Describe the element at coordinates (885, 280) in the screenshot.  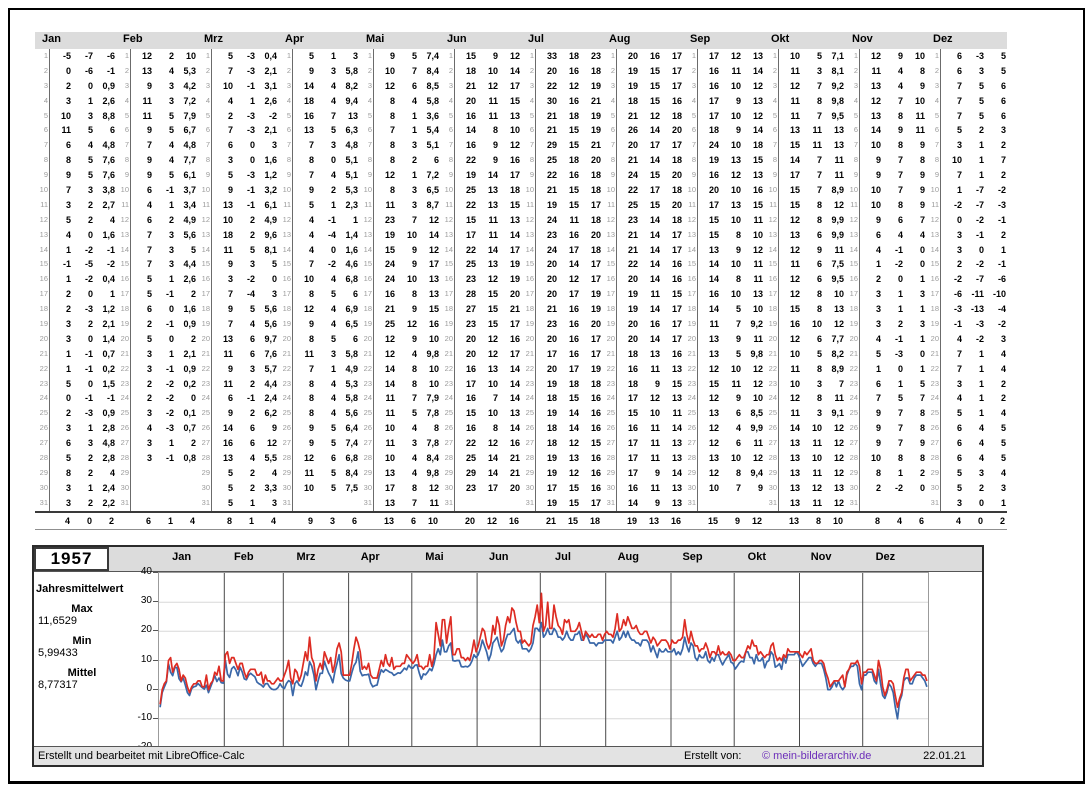
I see `calendar-row: 16 2 0 1` at that location.